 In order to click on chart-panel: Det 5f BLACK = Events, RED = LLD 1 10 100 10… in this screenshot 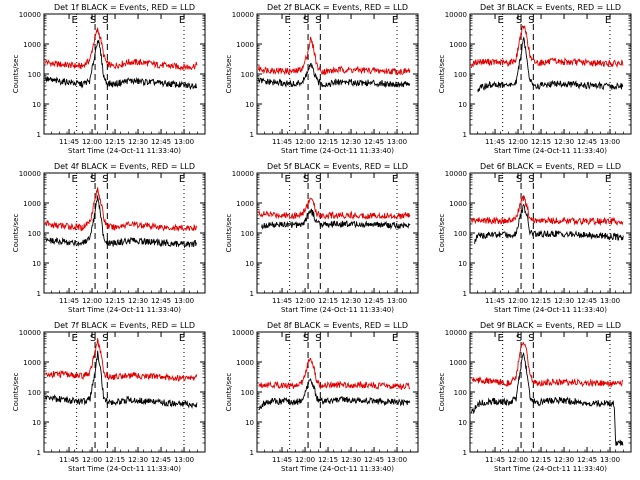, I will do `click(322, 238)`.